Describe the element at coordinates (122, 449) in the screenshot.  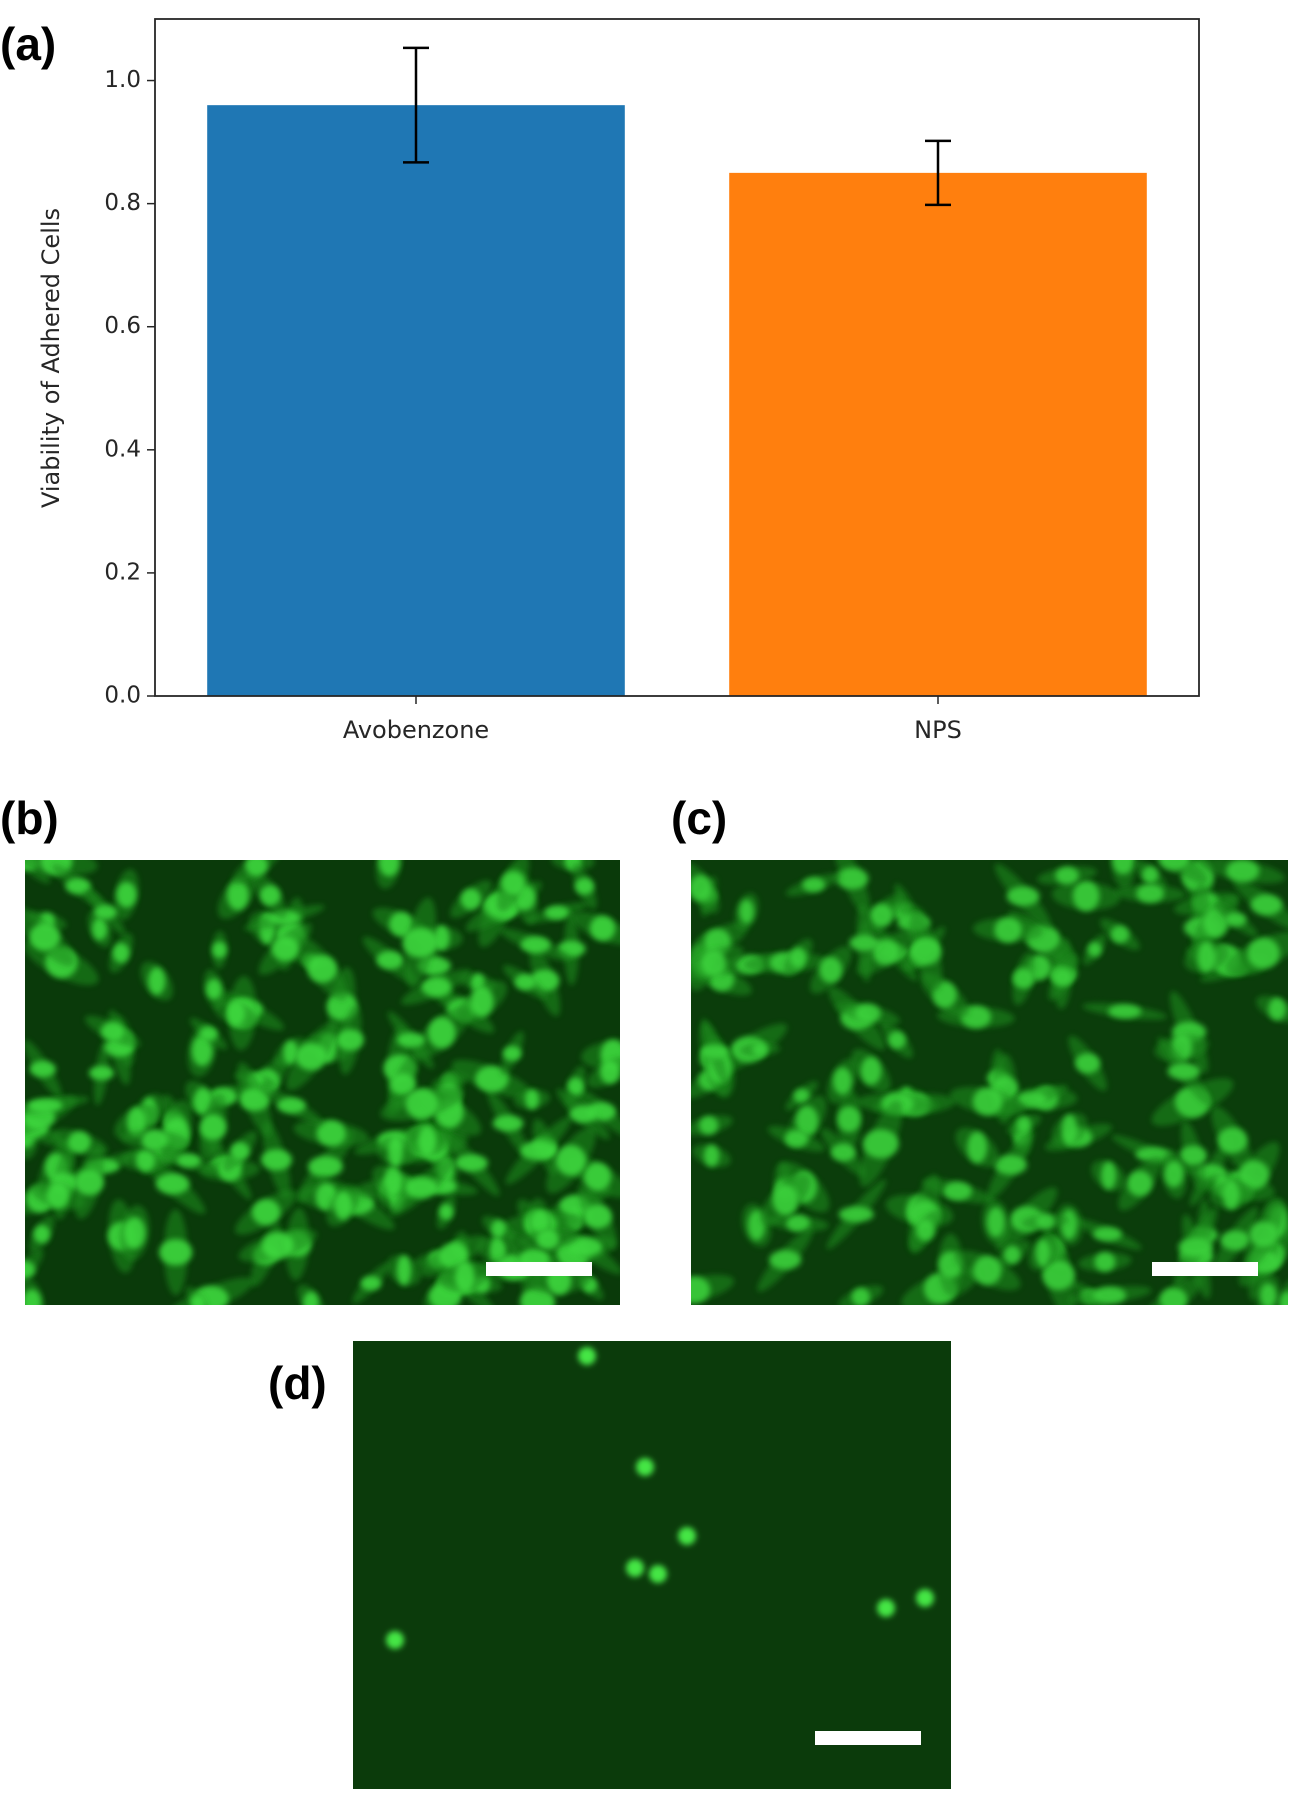
I see `y-tick-label: 0.4` at that location.